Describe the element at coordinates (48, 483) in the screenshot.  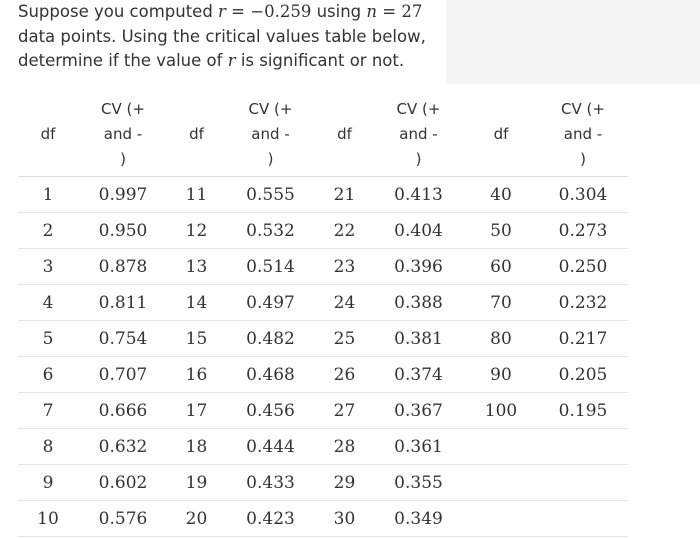
I see `df-cell: 9` at that location.